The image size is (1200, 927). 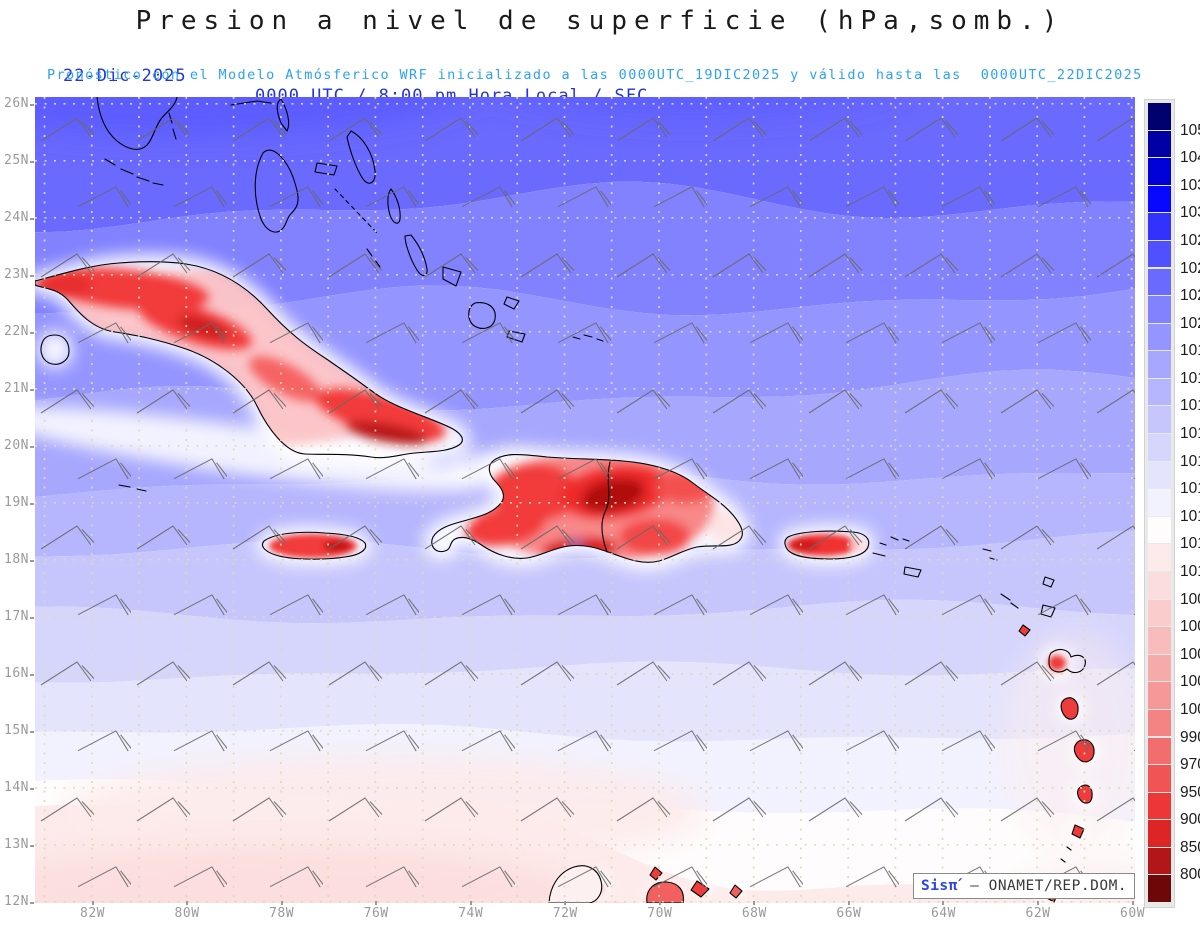 I want to click on colorbar-value: 1004, so click(x=1190, y=654).